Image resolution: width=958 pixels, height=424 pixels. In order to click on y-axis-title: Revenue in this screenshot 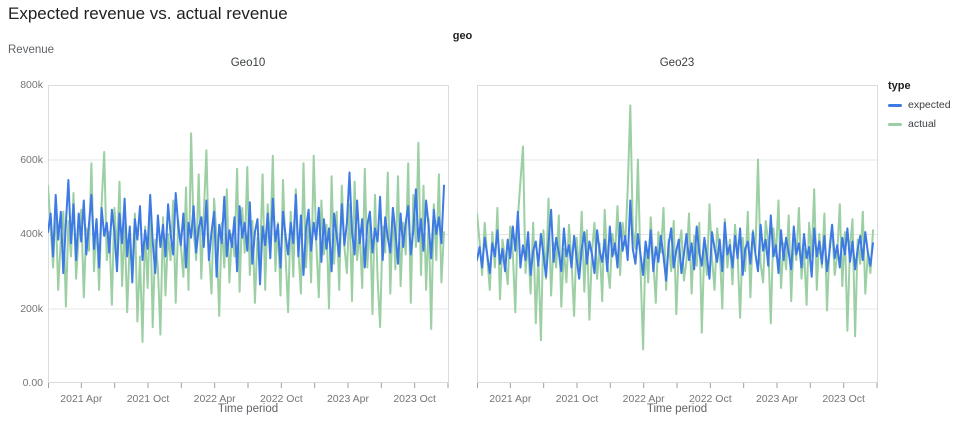, I will do `click(31, 50)`.